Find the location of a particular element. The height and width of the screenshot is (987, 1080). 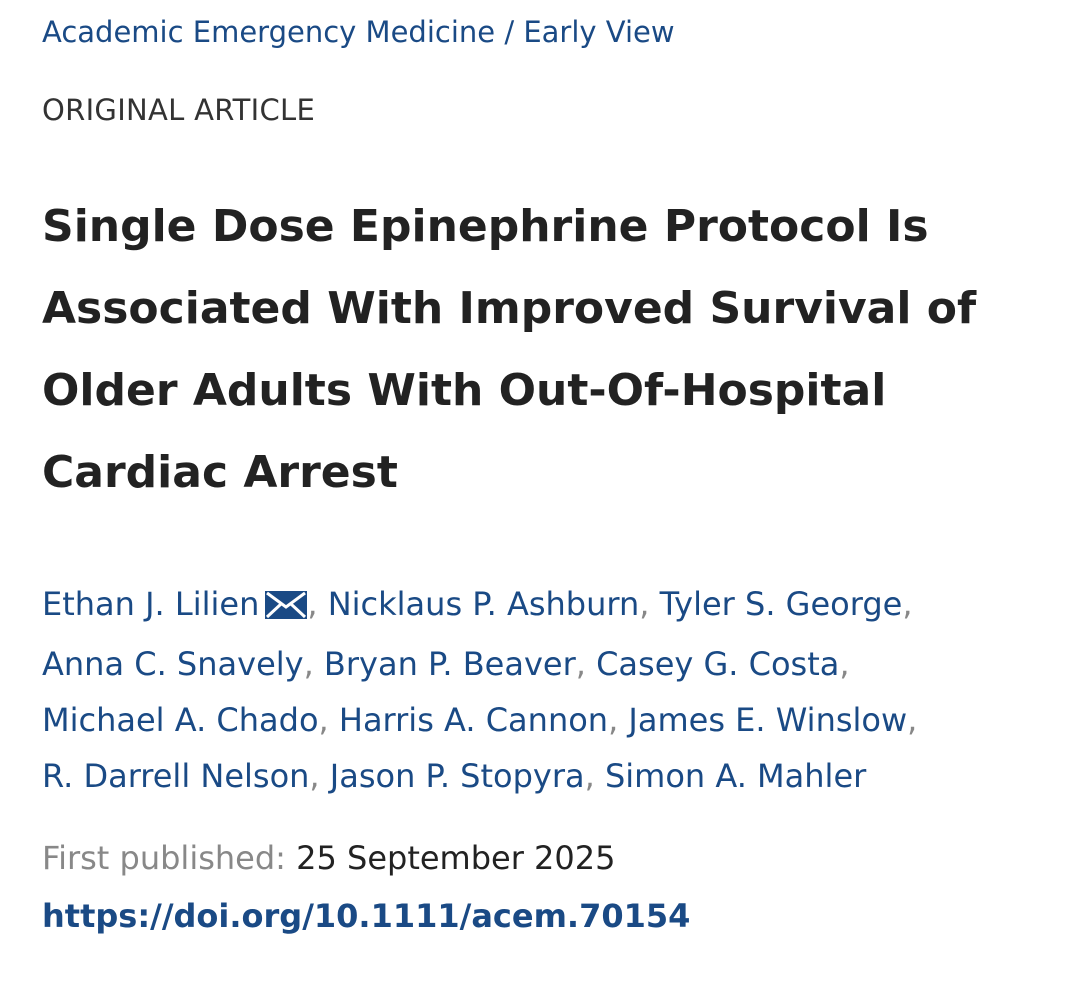

author-link: Jason P. Stopyra is located at coordinates (457, 776).